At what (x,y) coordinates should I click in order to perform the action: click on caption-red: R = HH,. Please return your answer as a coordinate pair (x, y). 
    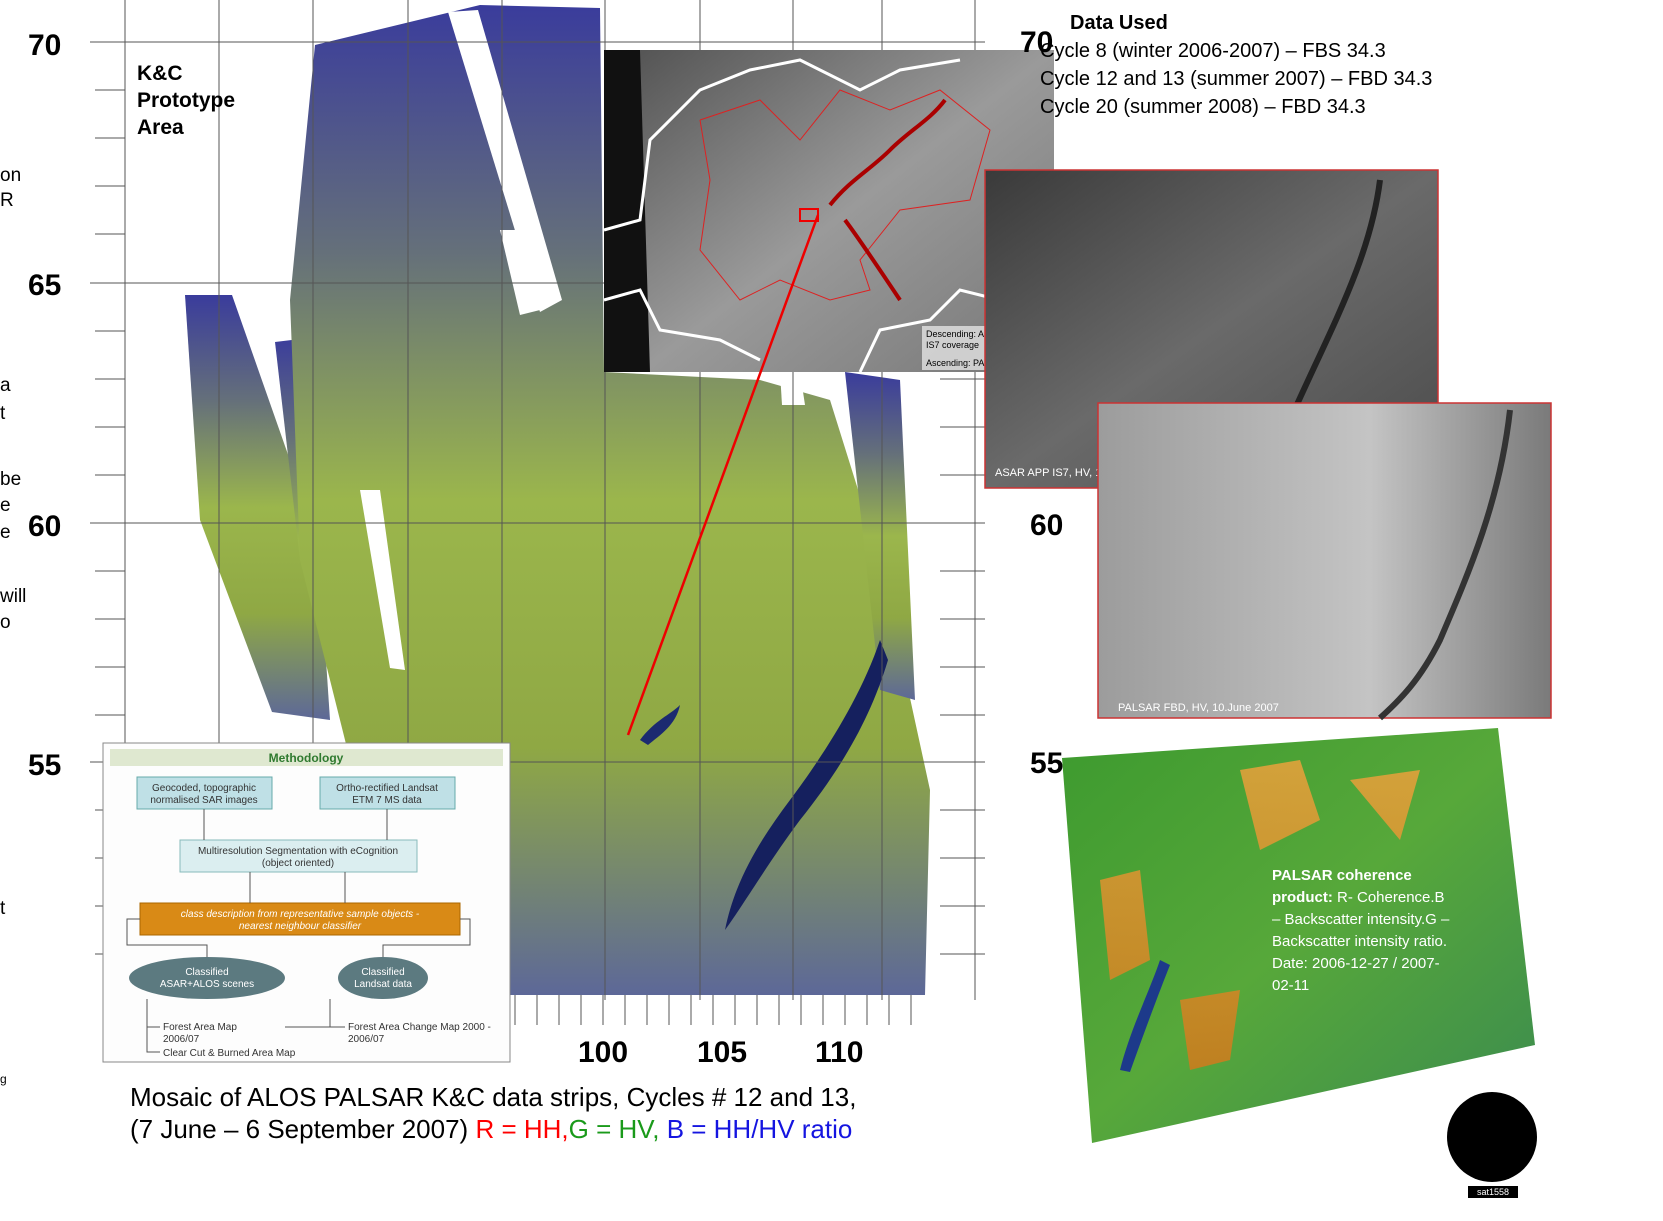
    Looking at the image, I should click on (521, 1129).